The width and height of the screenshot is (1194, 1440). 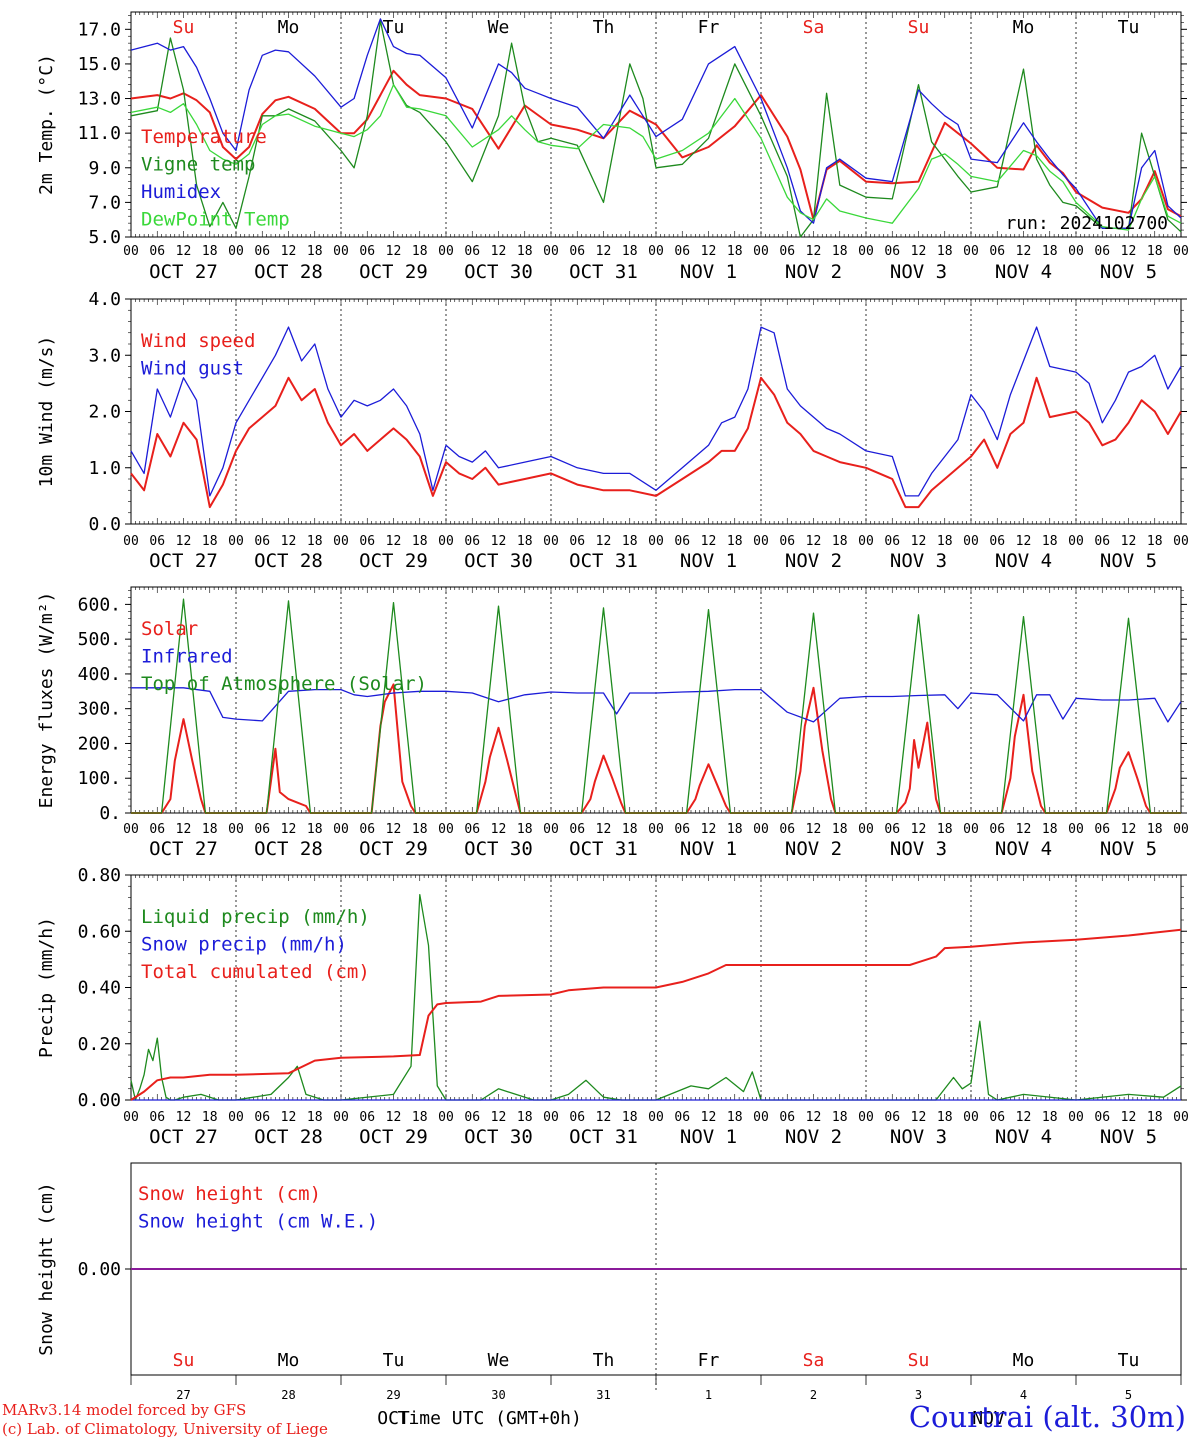 What do you see at coordinates (204, 137) in the screenshot?
I see `legend-entry: Temperature` at bounding box center [204, 137].